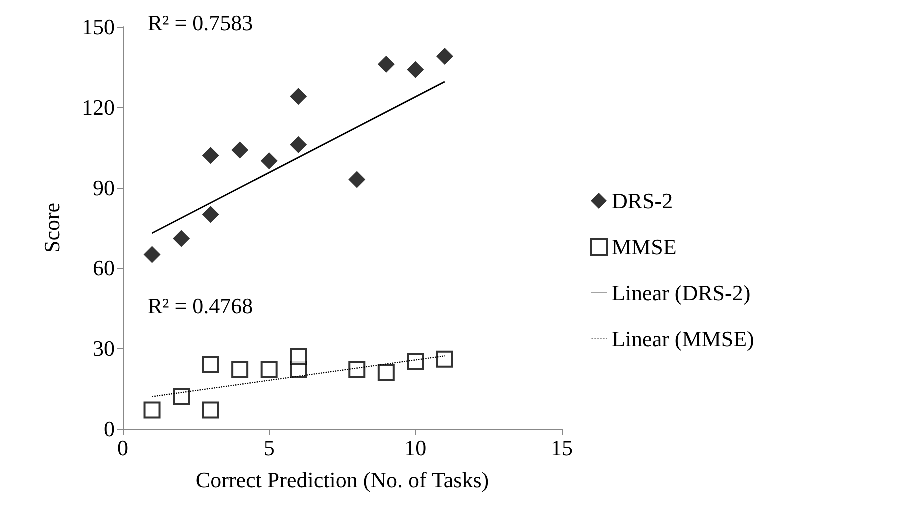  I want to click on y-tick-label: 150, so click(98, 27).